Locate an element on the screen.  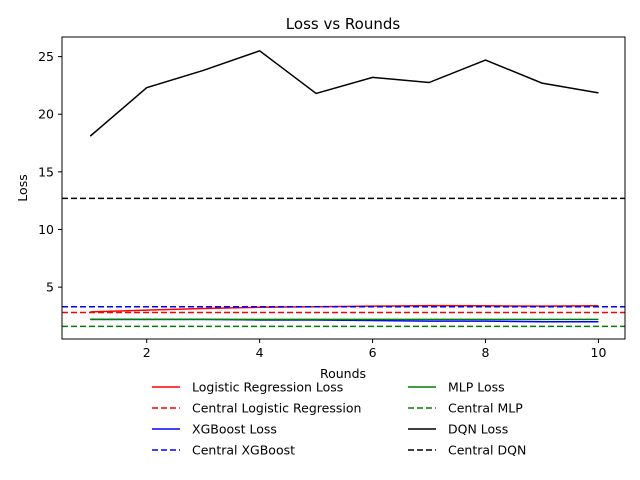
legend-item-central-mlp: Central MLP is located at coordinates (465, 408).